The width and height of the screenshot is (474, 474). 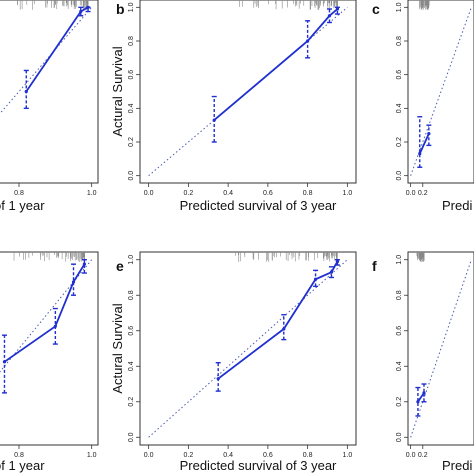 I want to click on panel-a: 0.8 1.0 of 1 year, so click(x=49, y=106).